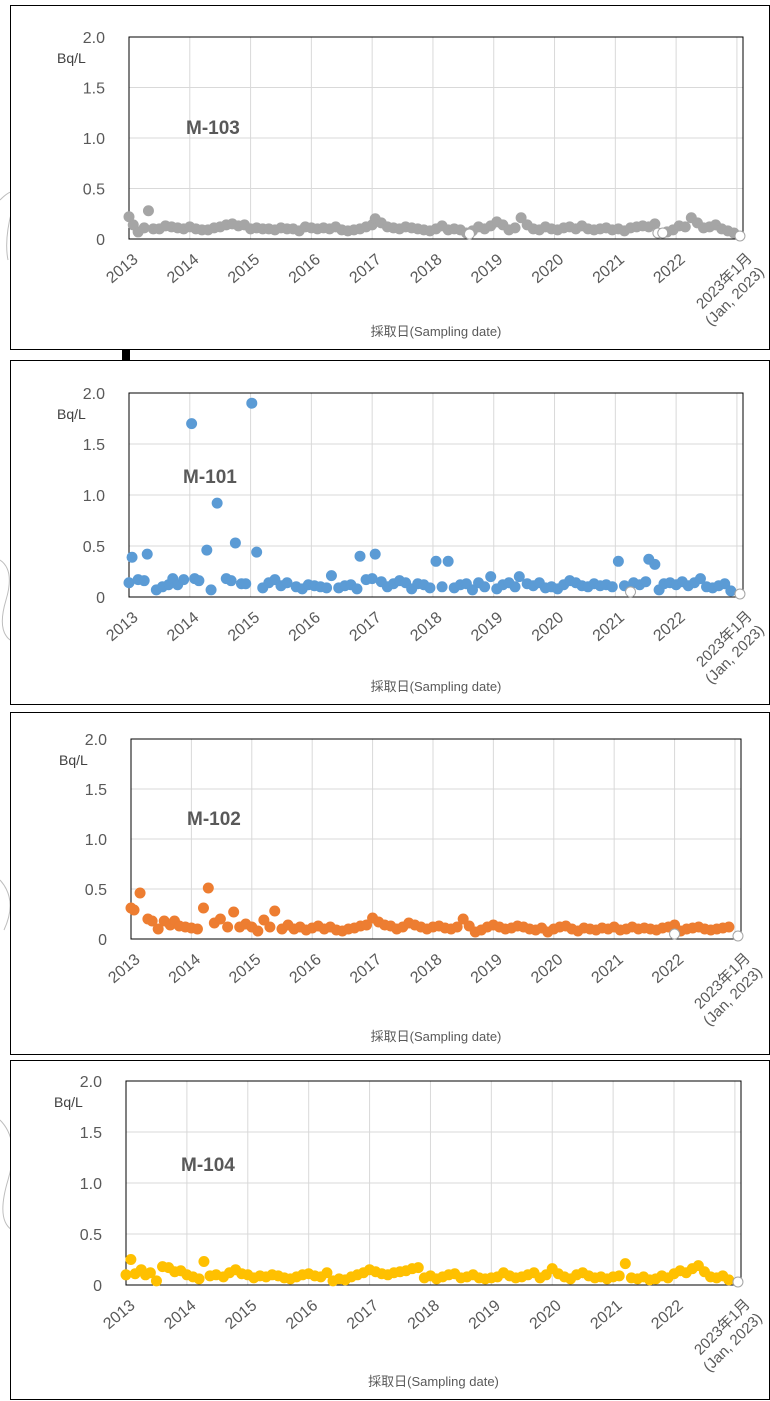  Describe the element at coordinates (208, 1165) in the screenshot. I see `station-title: M-104` at that location.